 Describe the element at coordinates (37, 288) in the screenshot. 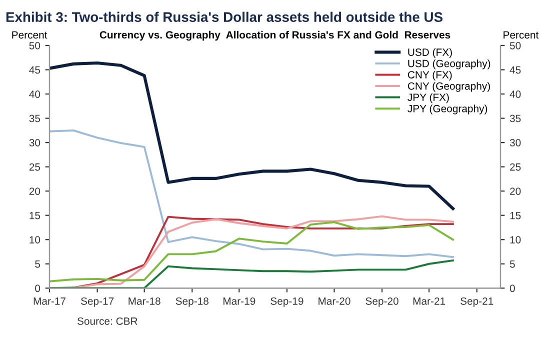

I see `y-tick-label: 0` at that location.